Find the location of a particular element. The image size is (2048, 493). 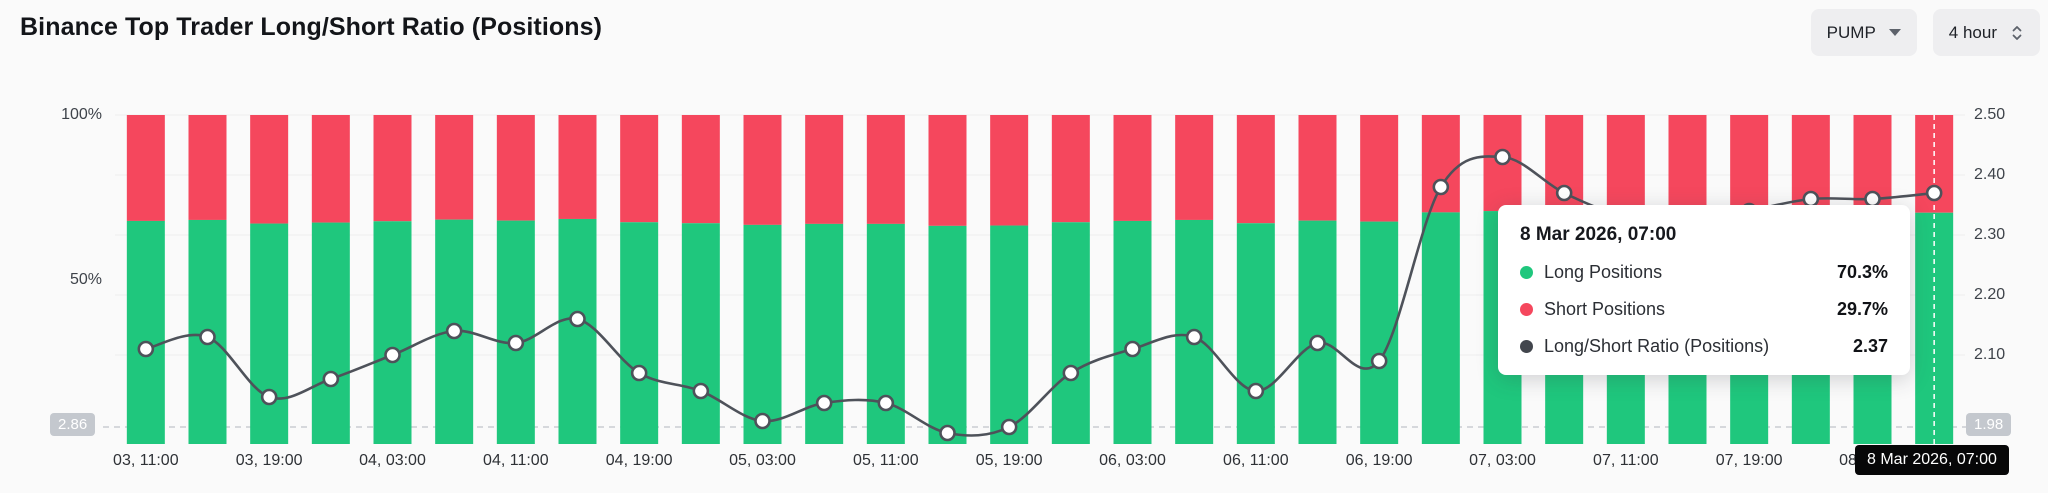

tooltip-row-long: Long Positions 70.3% is located at coordinates (1704, 272).